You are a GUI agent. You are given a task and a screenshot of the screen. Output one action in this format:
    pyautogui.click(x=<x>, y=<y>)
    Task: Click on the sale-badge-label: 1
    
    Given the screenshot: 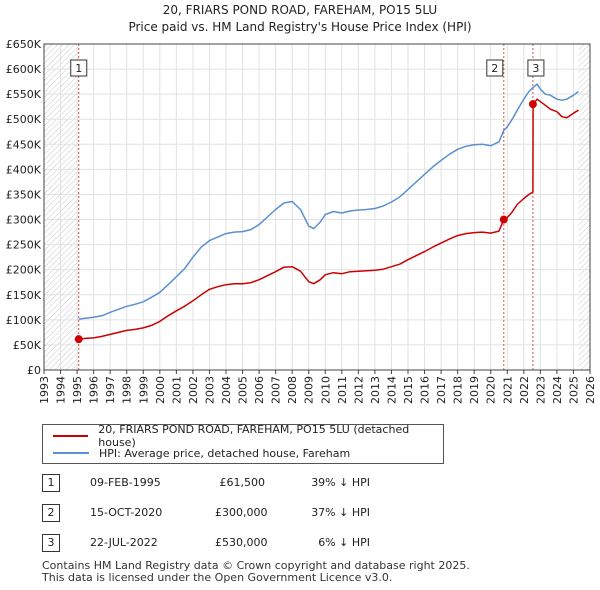 What is the action you would take?
    pyautogui.click(x=78, y=68)
    